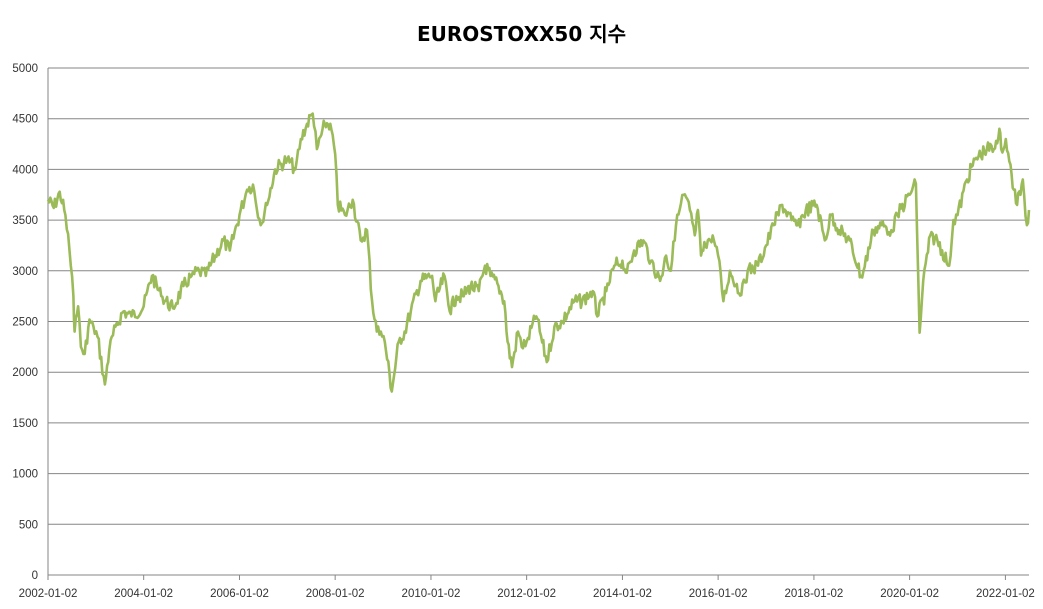  What do you see at coordinates (35, 576) in the screenshot?
I see `y-tick-label: 0` at bounding box center [35, 576].